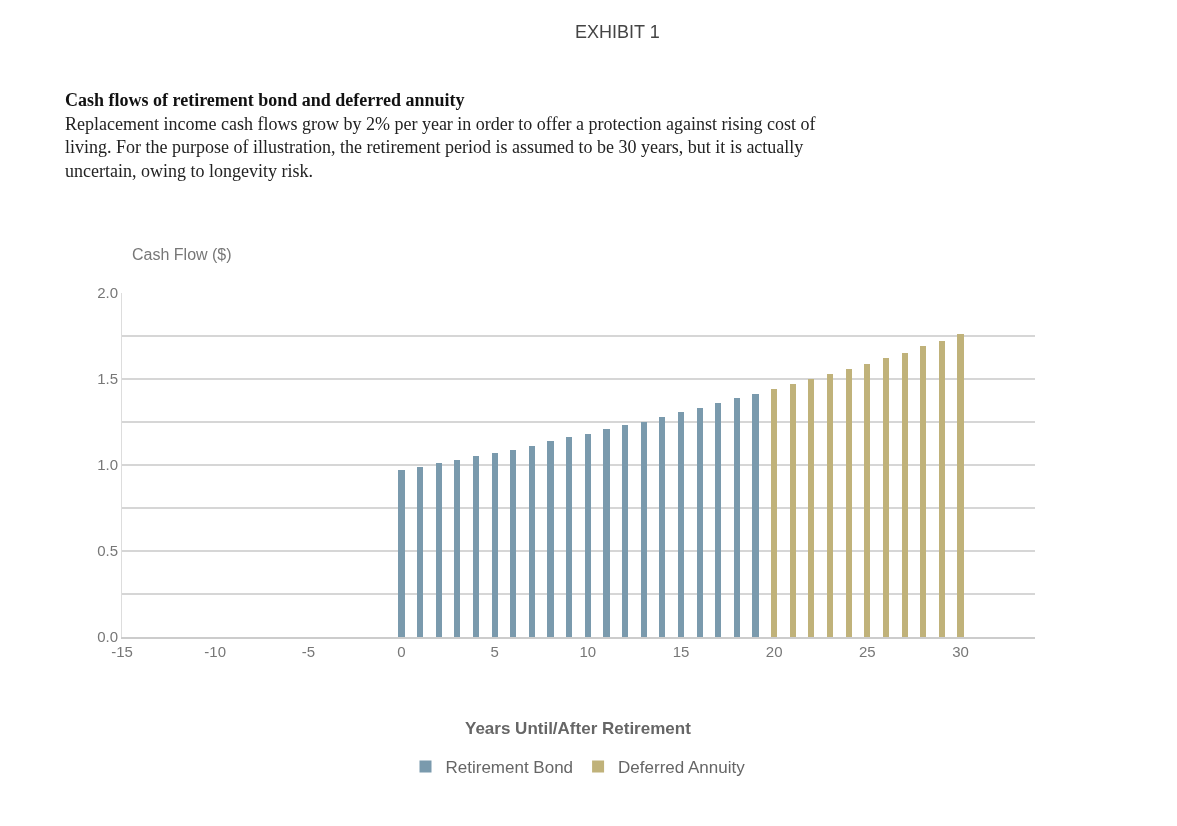 Image resolution: width=1177 pixels, height=826 pixels. Describe the element at coordinates (107, 379) in the screenshot. I see `y-tick-label: 1.5` at that location.